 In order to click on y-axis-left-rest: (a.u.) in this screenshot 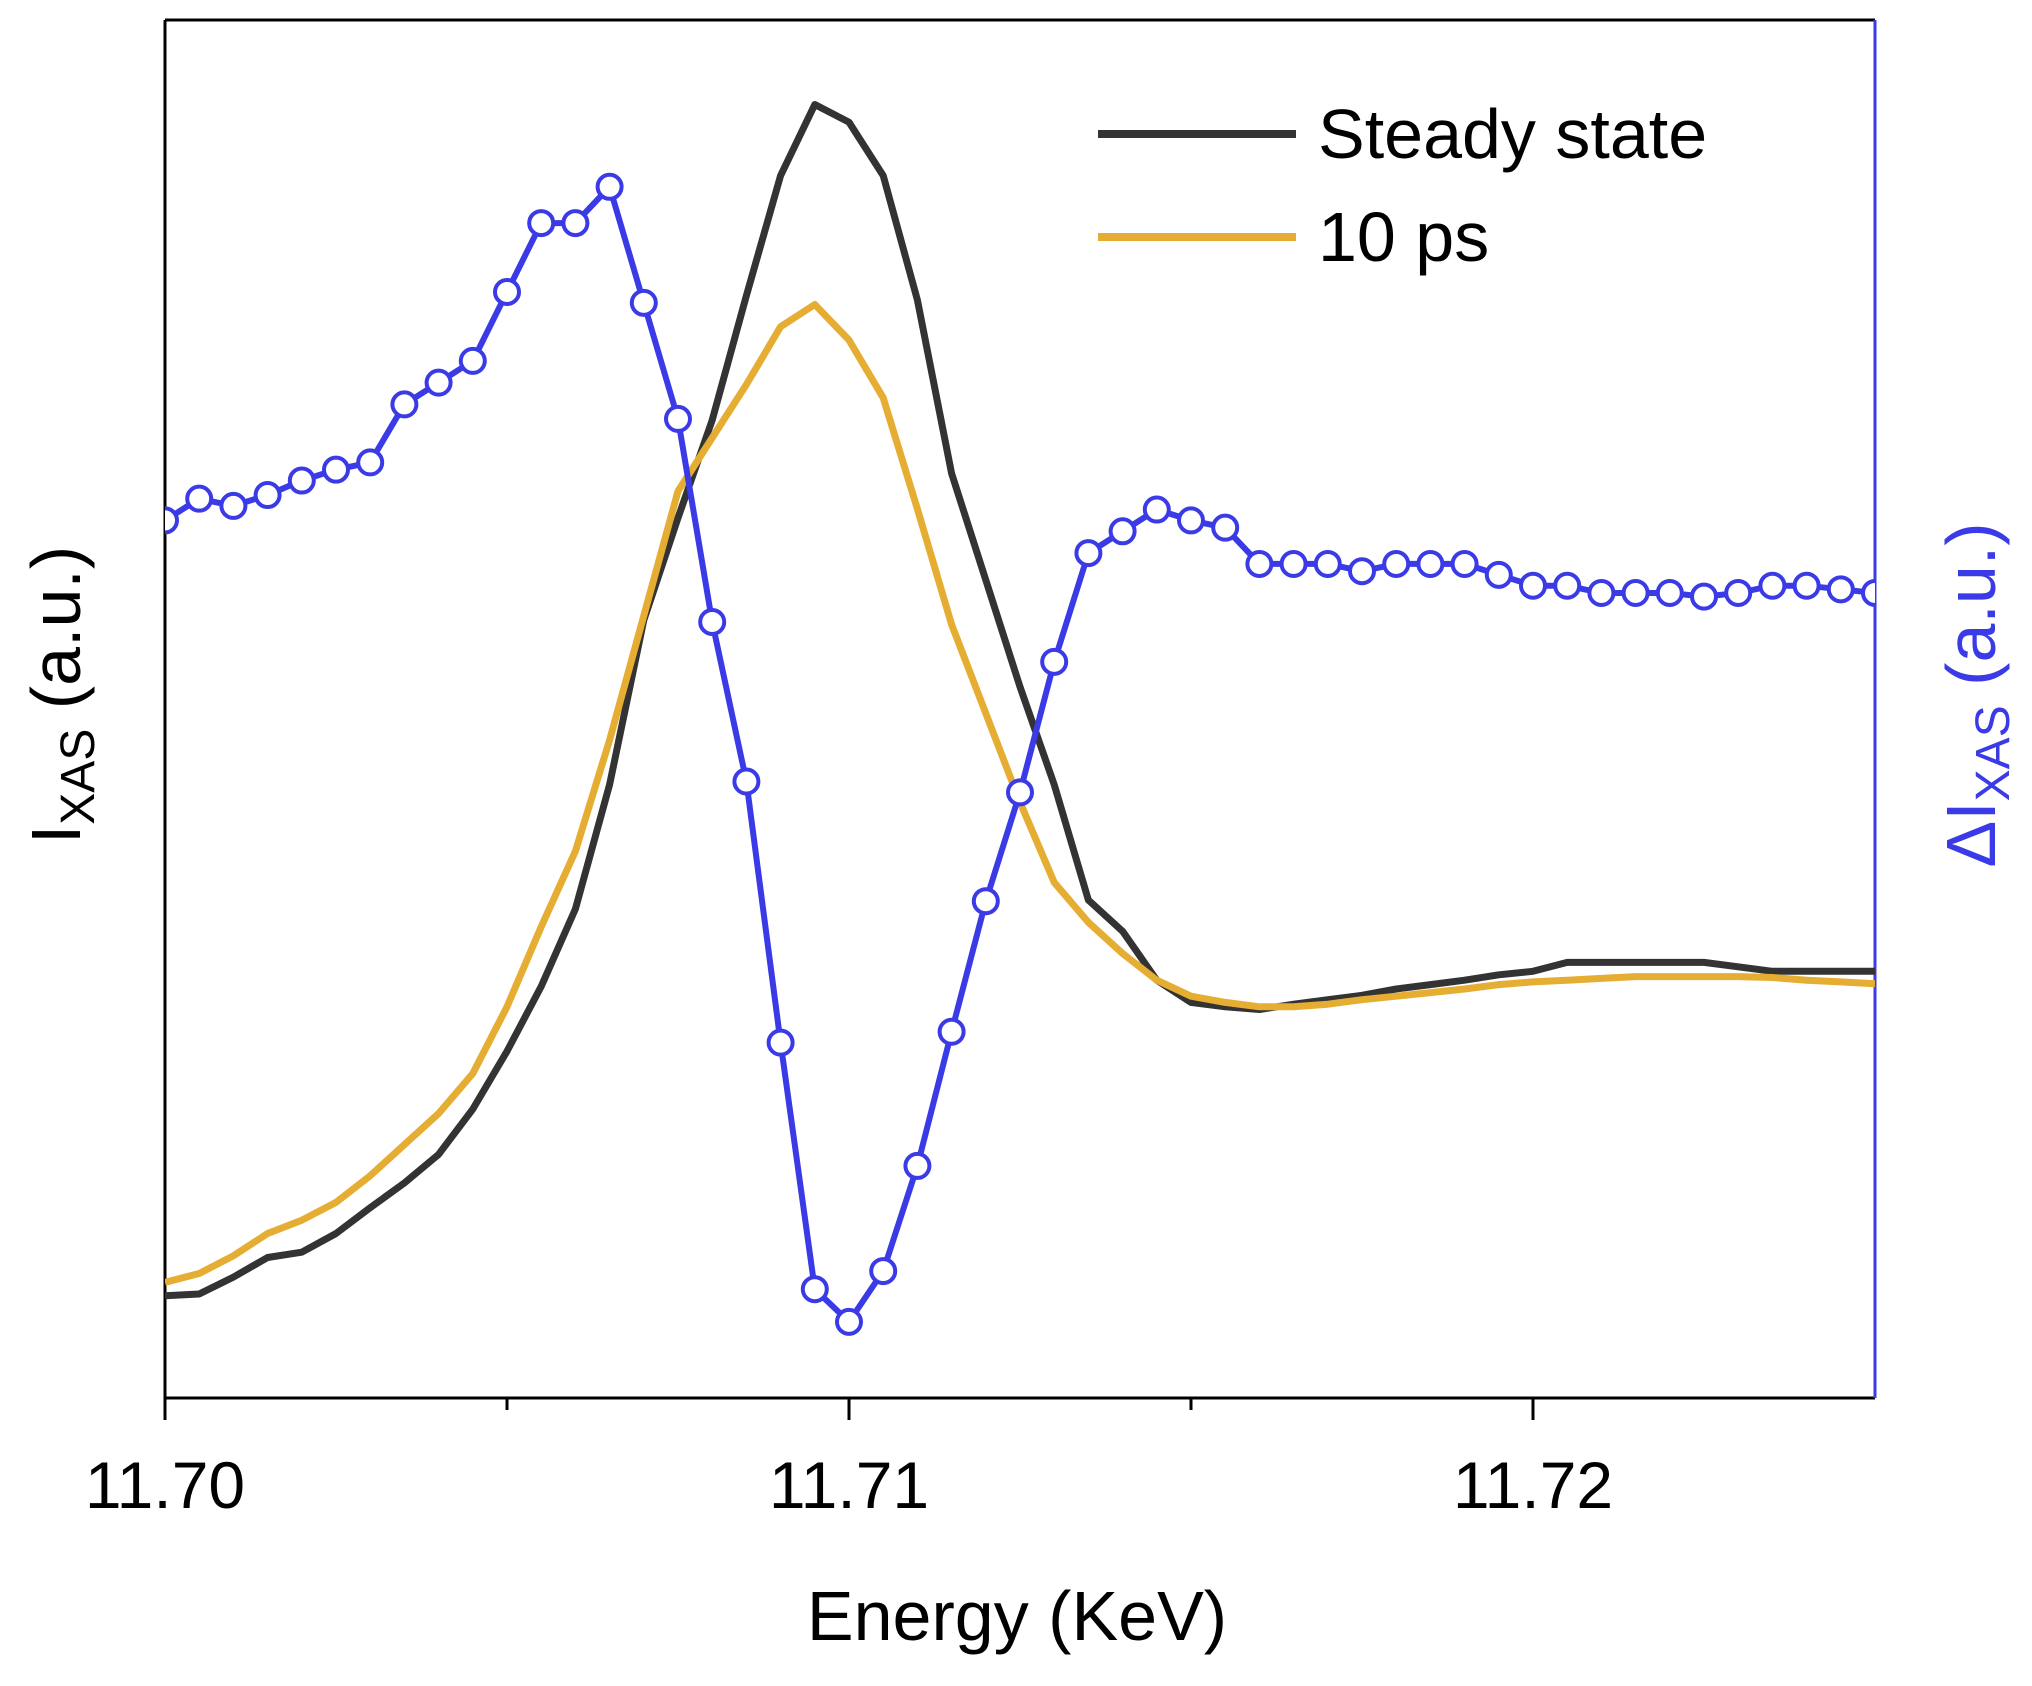, I will do `click(56, 637)`.